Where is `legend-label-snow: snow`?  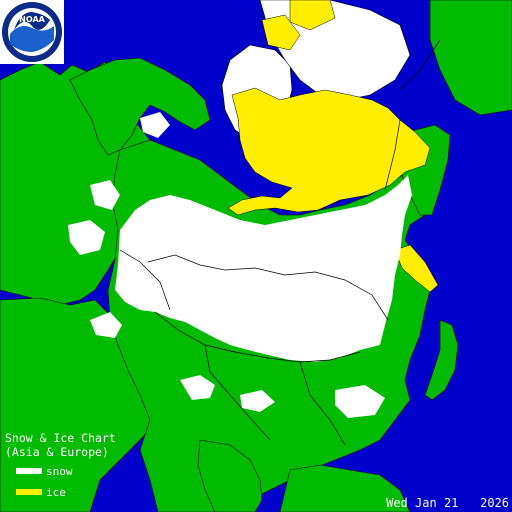
legend-label-snow: snow is located at coordinates (59, 471).